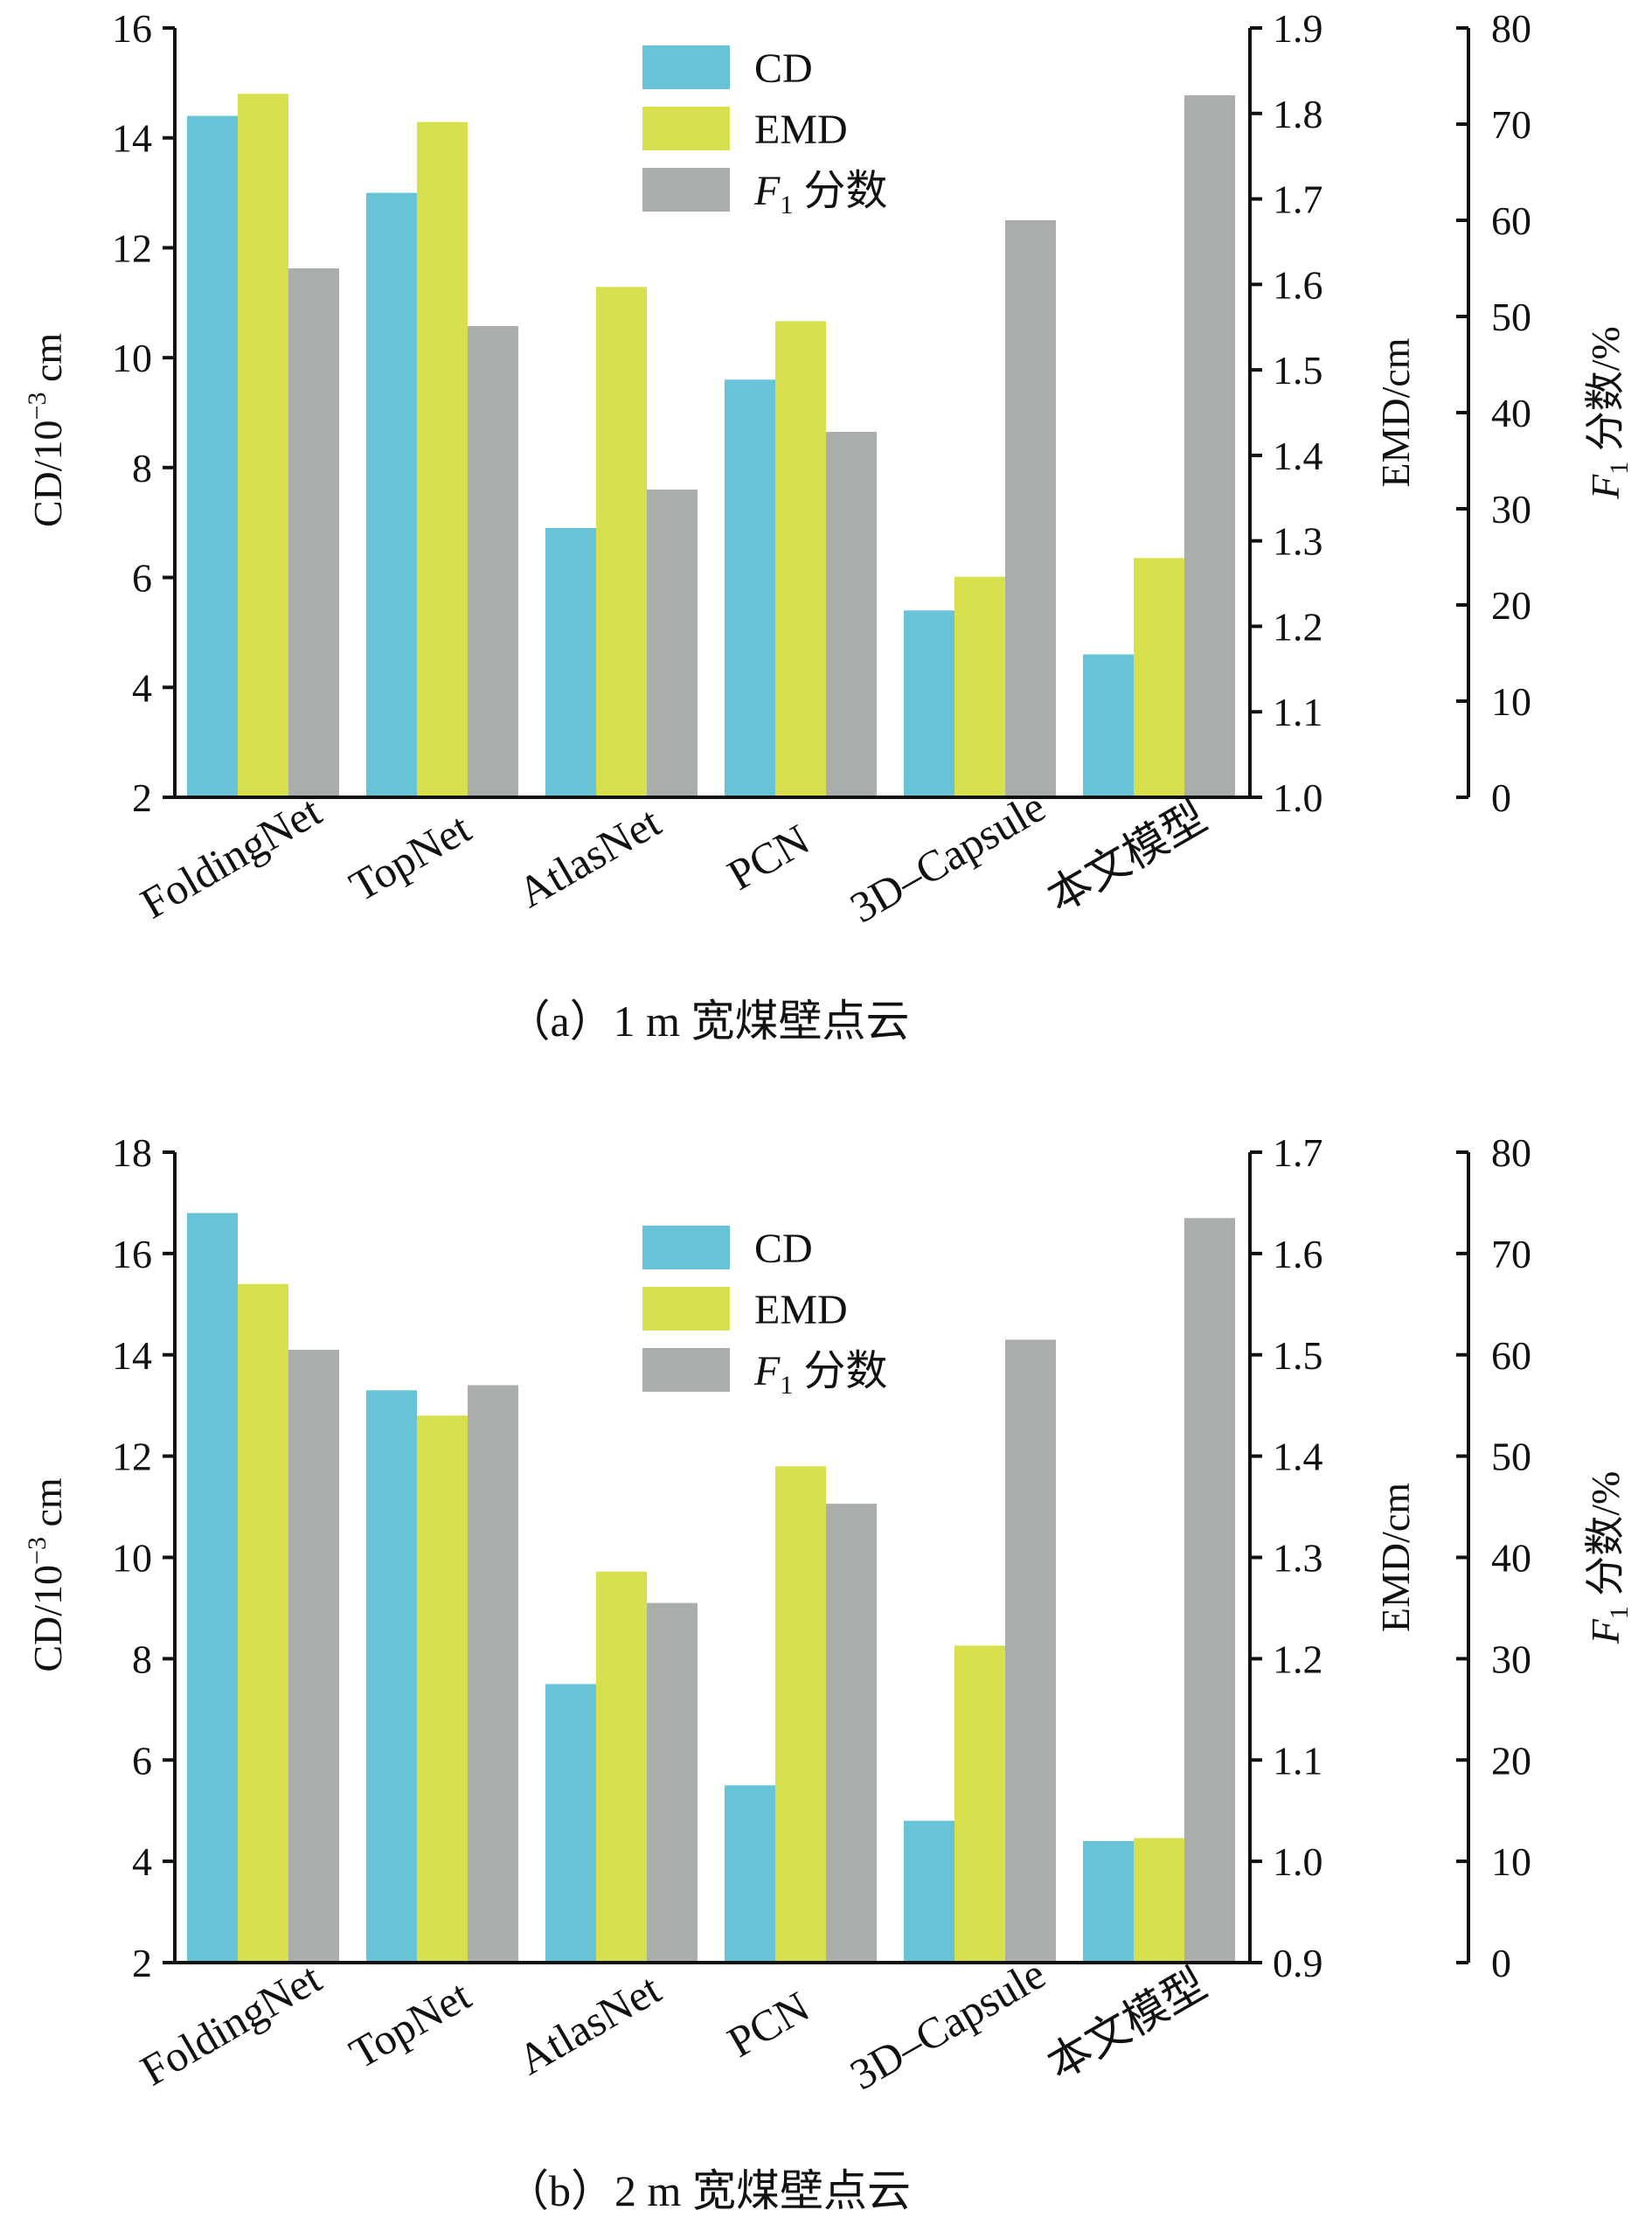 The image size is (1652, 2224). Describe the element at coordinates (708, 2191) in the screenshot. I see `figure-caption: （b）2 m 宽煤壁点云` at that location.